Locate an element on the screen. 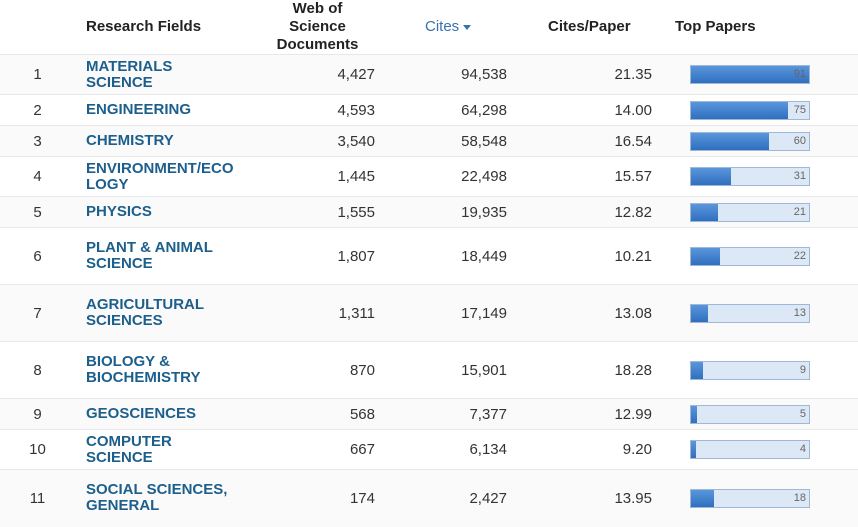  top-papers: 22 is located at coordinates (761, 256).